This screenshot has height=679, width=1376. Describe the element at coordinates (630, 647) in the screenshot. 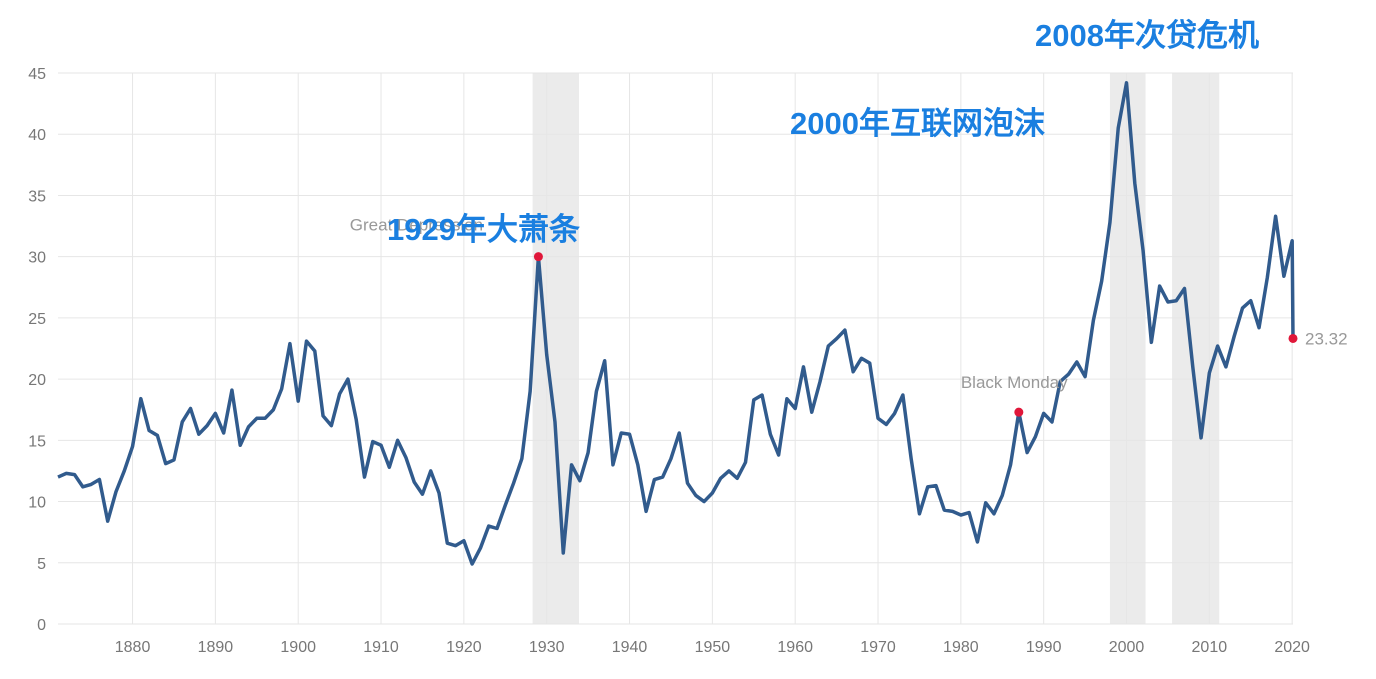

I see `x-tick-label: 1940` at that location.